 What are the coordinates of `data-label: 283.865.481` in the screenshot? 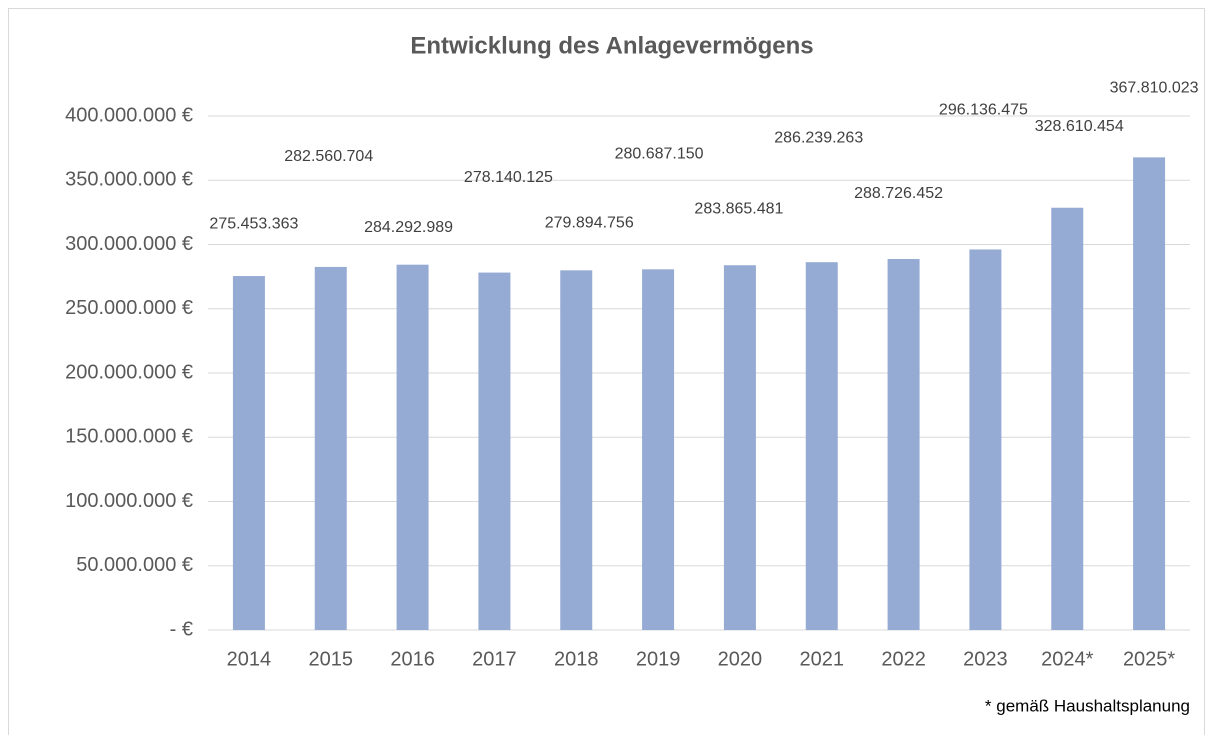 It's located at (738, 208).